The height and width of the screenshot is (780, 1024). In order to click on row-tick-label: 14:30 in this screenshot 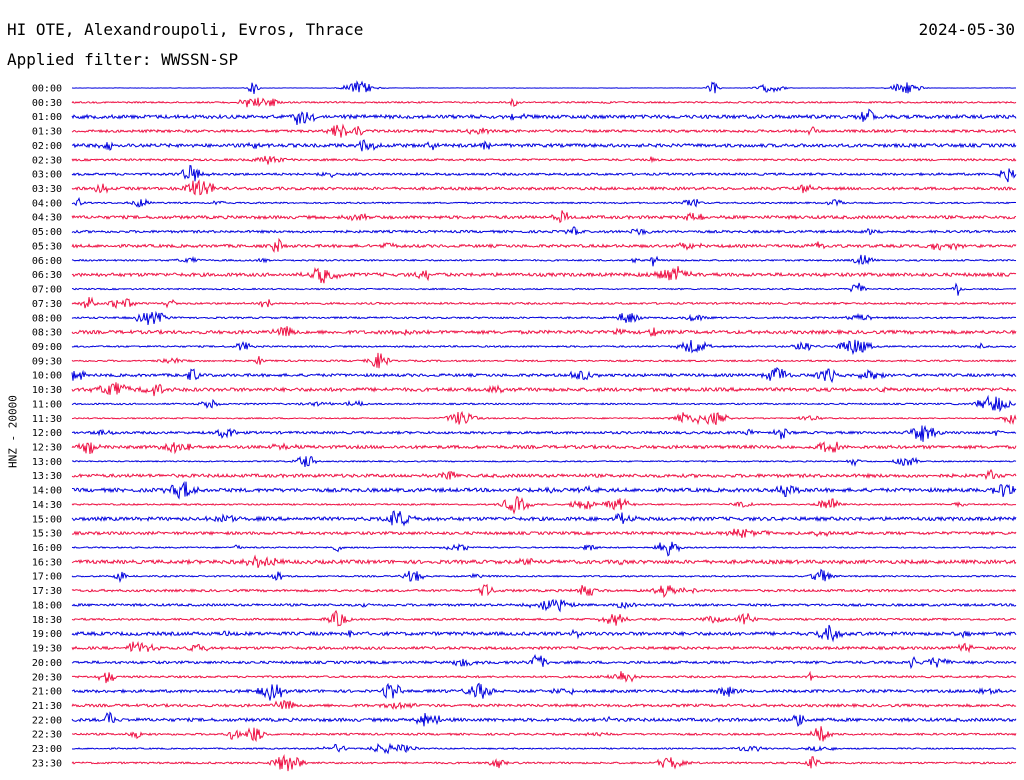, I will do `click(47, 505)`.